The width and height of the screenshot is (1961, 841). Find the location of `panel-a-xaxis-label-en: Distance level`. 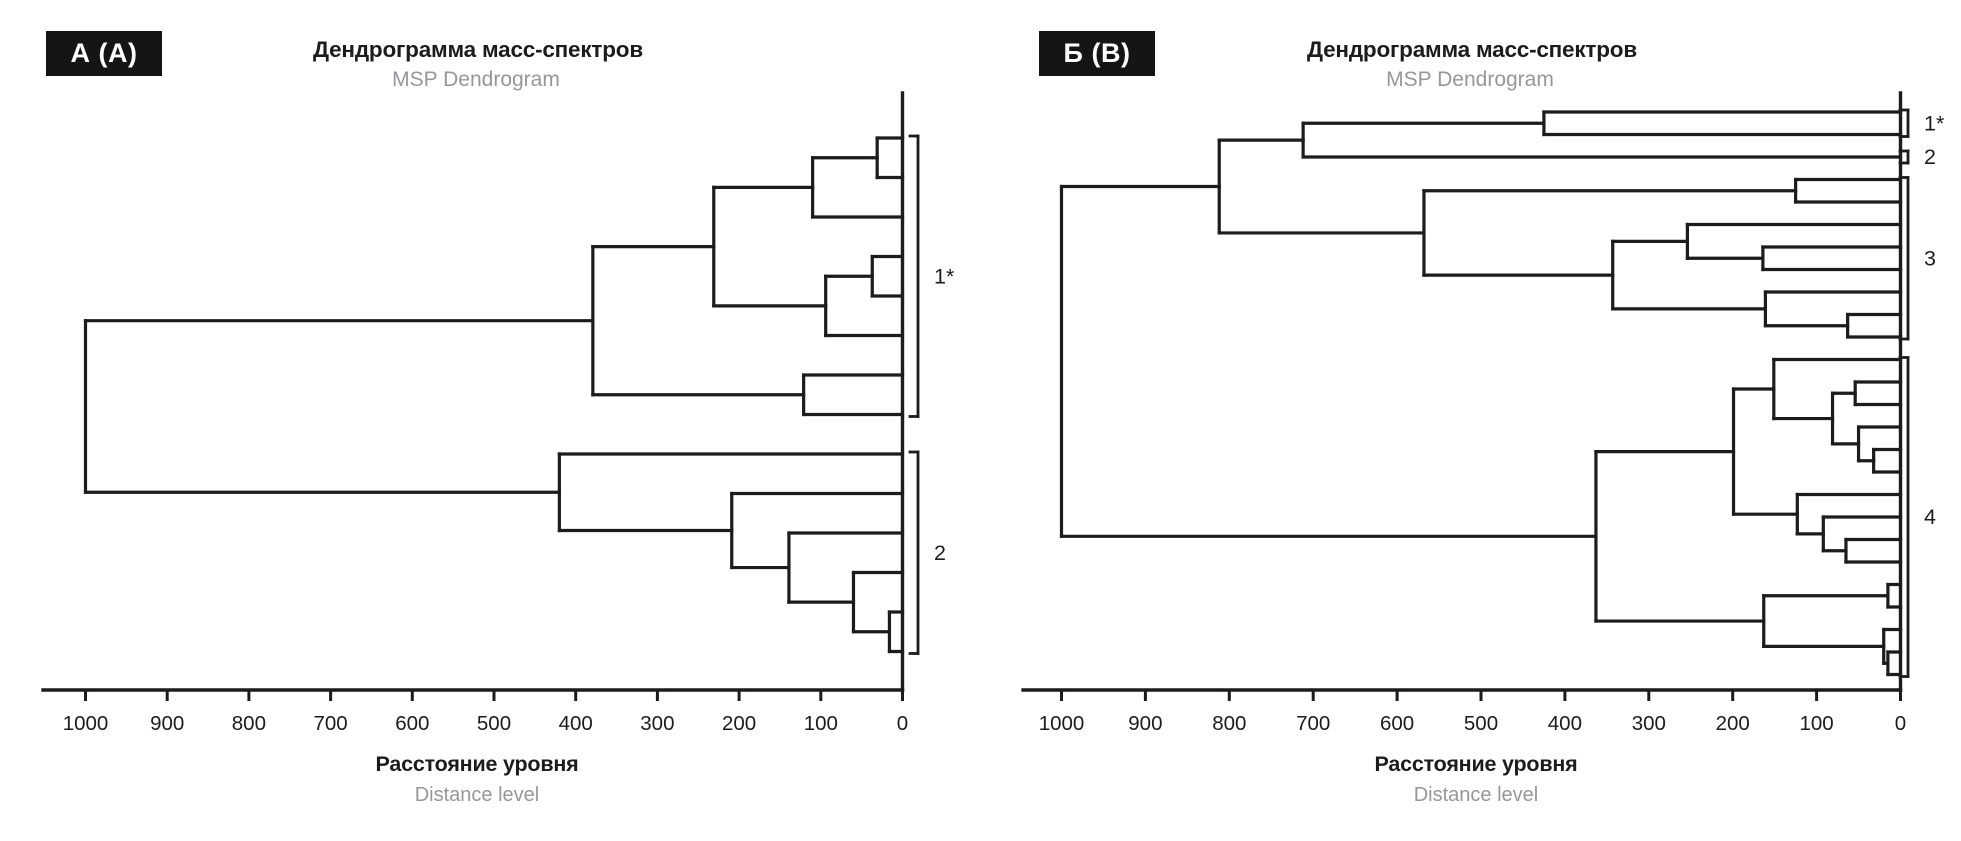

panel-a-xaxis-label-en: Distance level is located at coordinates (477, 795).